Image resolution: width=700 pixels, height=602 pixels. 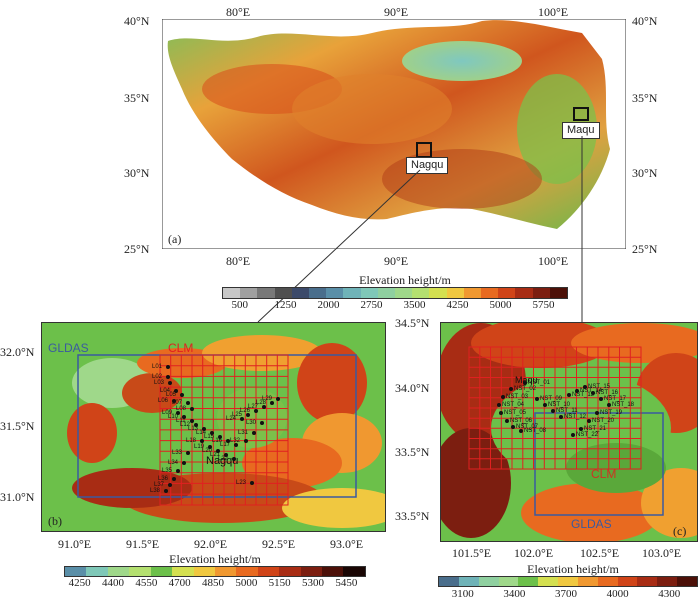 What do you see at coordinates (583, 395) in the screenshot?
I see `station-label: NST_13` at bounding box center [583, 395].